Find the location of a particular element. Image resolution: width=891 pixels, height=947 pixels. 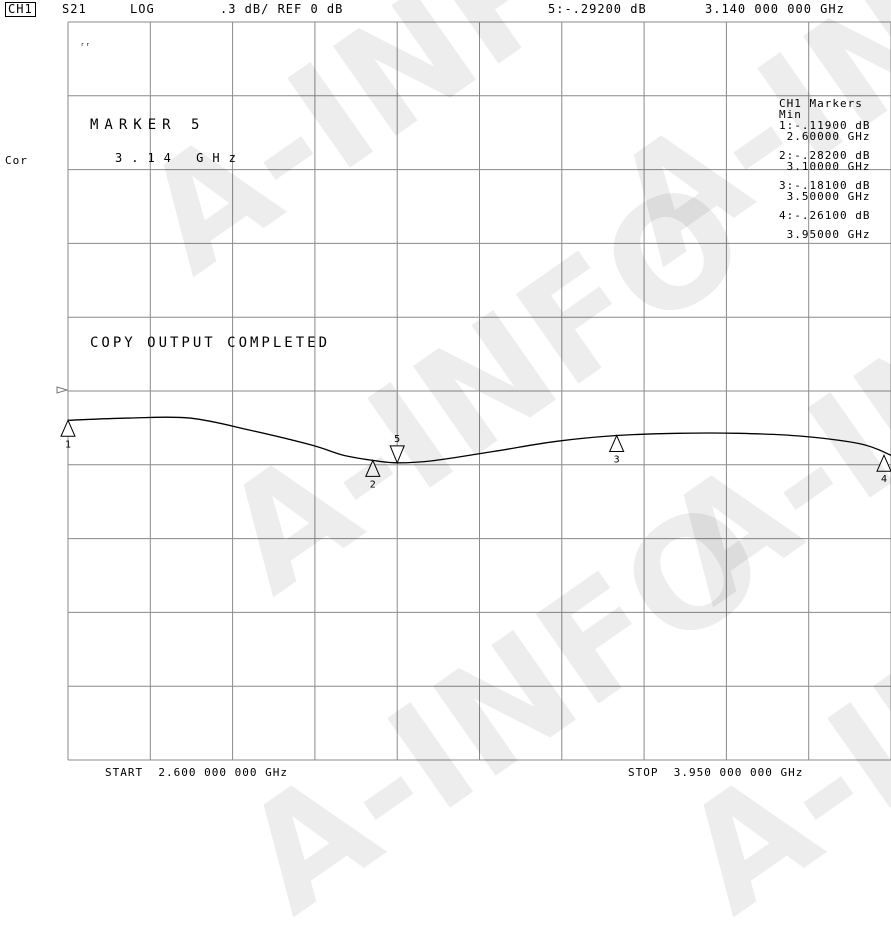

marker-2-label: 2 is located at coordinates (373, 484).